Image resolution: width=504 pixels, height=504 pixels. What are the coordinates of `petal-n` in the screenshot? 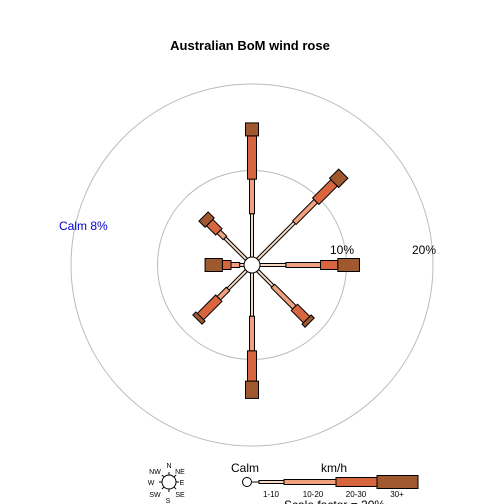 It's located at (252, 190).